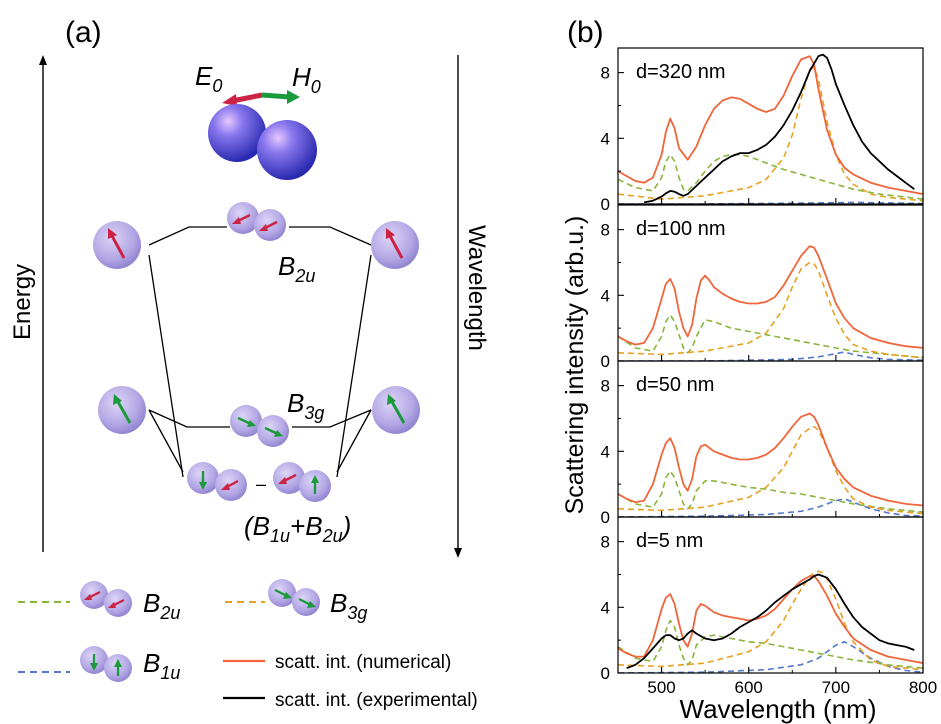 This screenshot has width=941, height=724. I want to click on field-e-label: E0, so click(208, 78).